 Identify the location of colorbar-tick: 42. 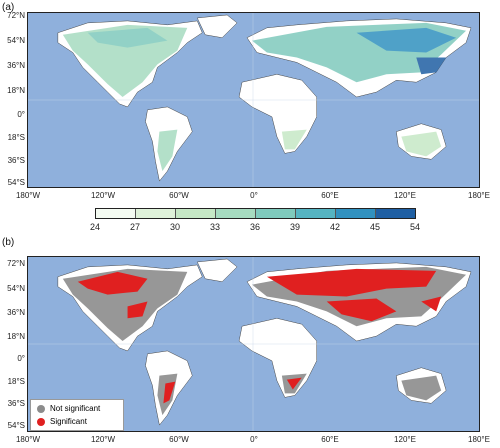
(335, 227).